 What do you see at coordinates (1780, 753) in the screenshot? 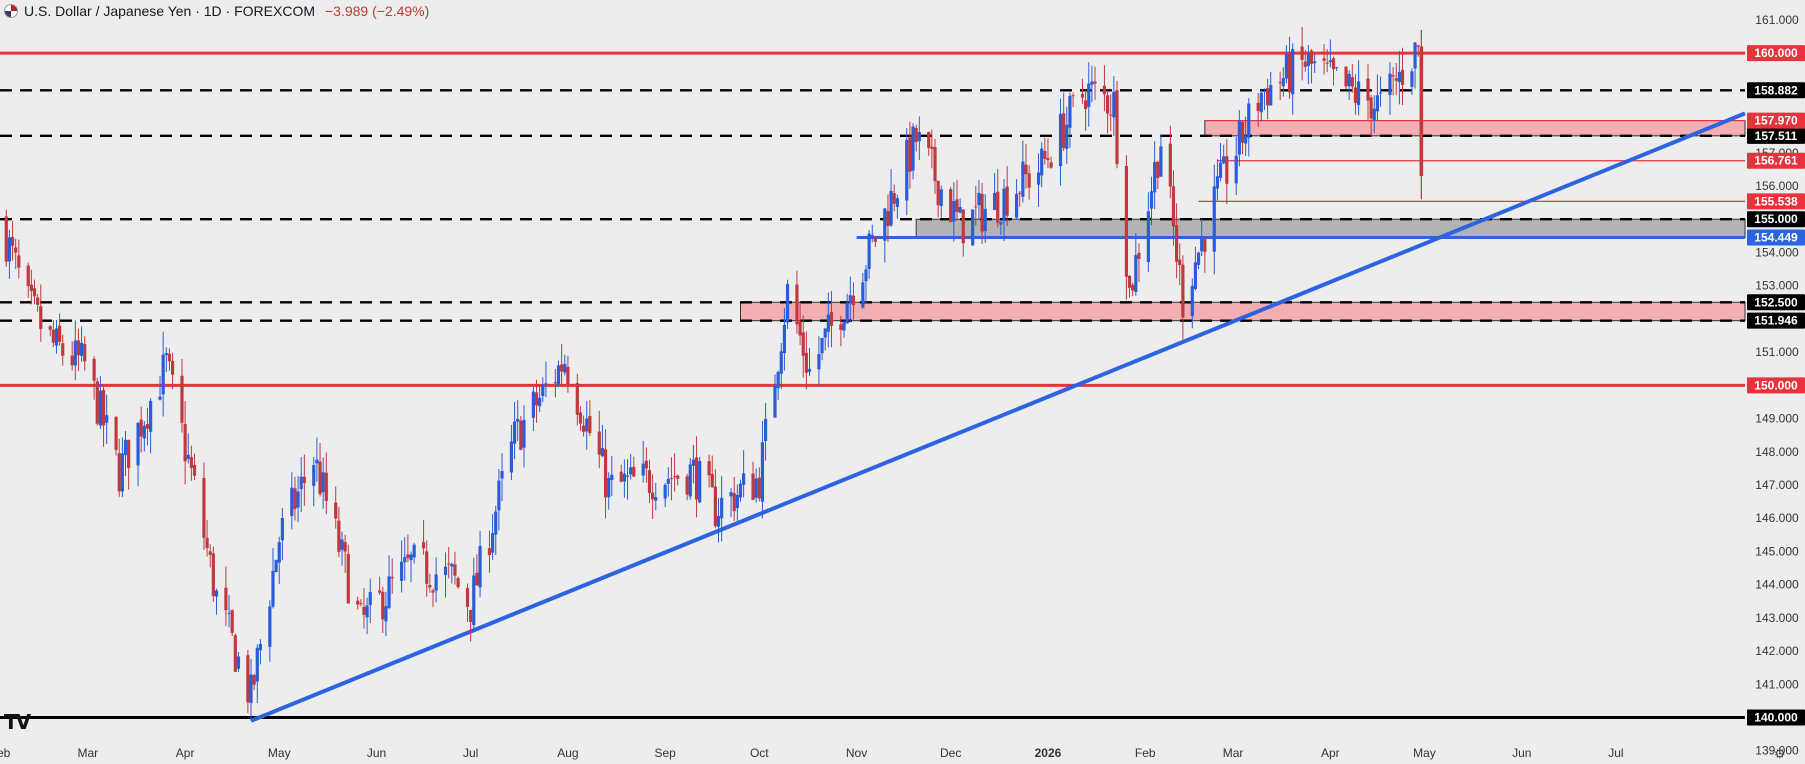
I see `settings-gear-icon: ⚙` at bounding box center [1780, 753].